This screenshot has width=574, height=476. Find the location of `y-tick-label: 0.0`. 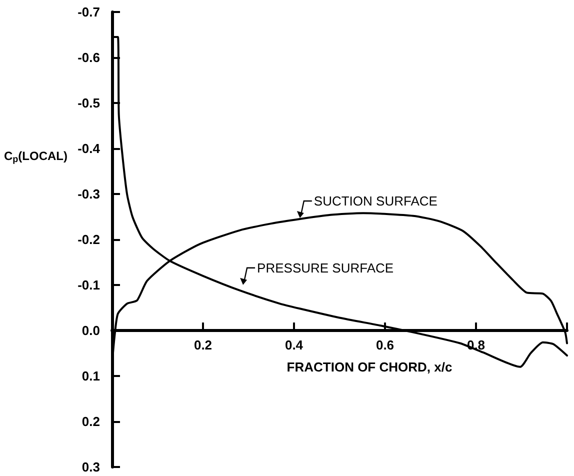

y-tick-label: 0.0 is located at coordinates (91, 330).